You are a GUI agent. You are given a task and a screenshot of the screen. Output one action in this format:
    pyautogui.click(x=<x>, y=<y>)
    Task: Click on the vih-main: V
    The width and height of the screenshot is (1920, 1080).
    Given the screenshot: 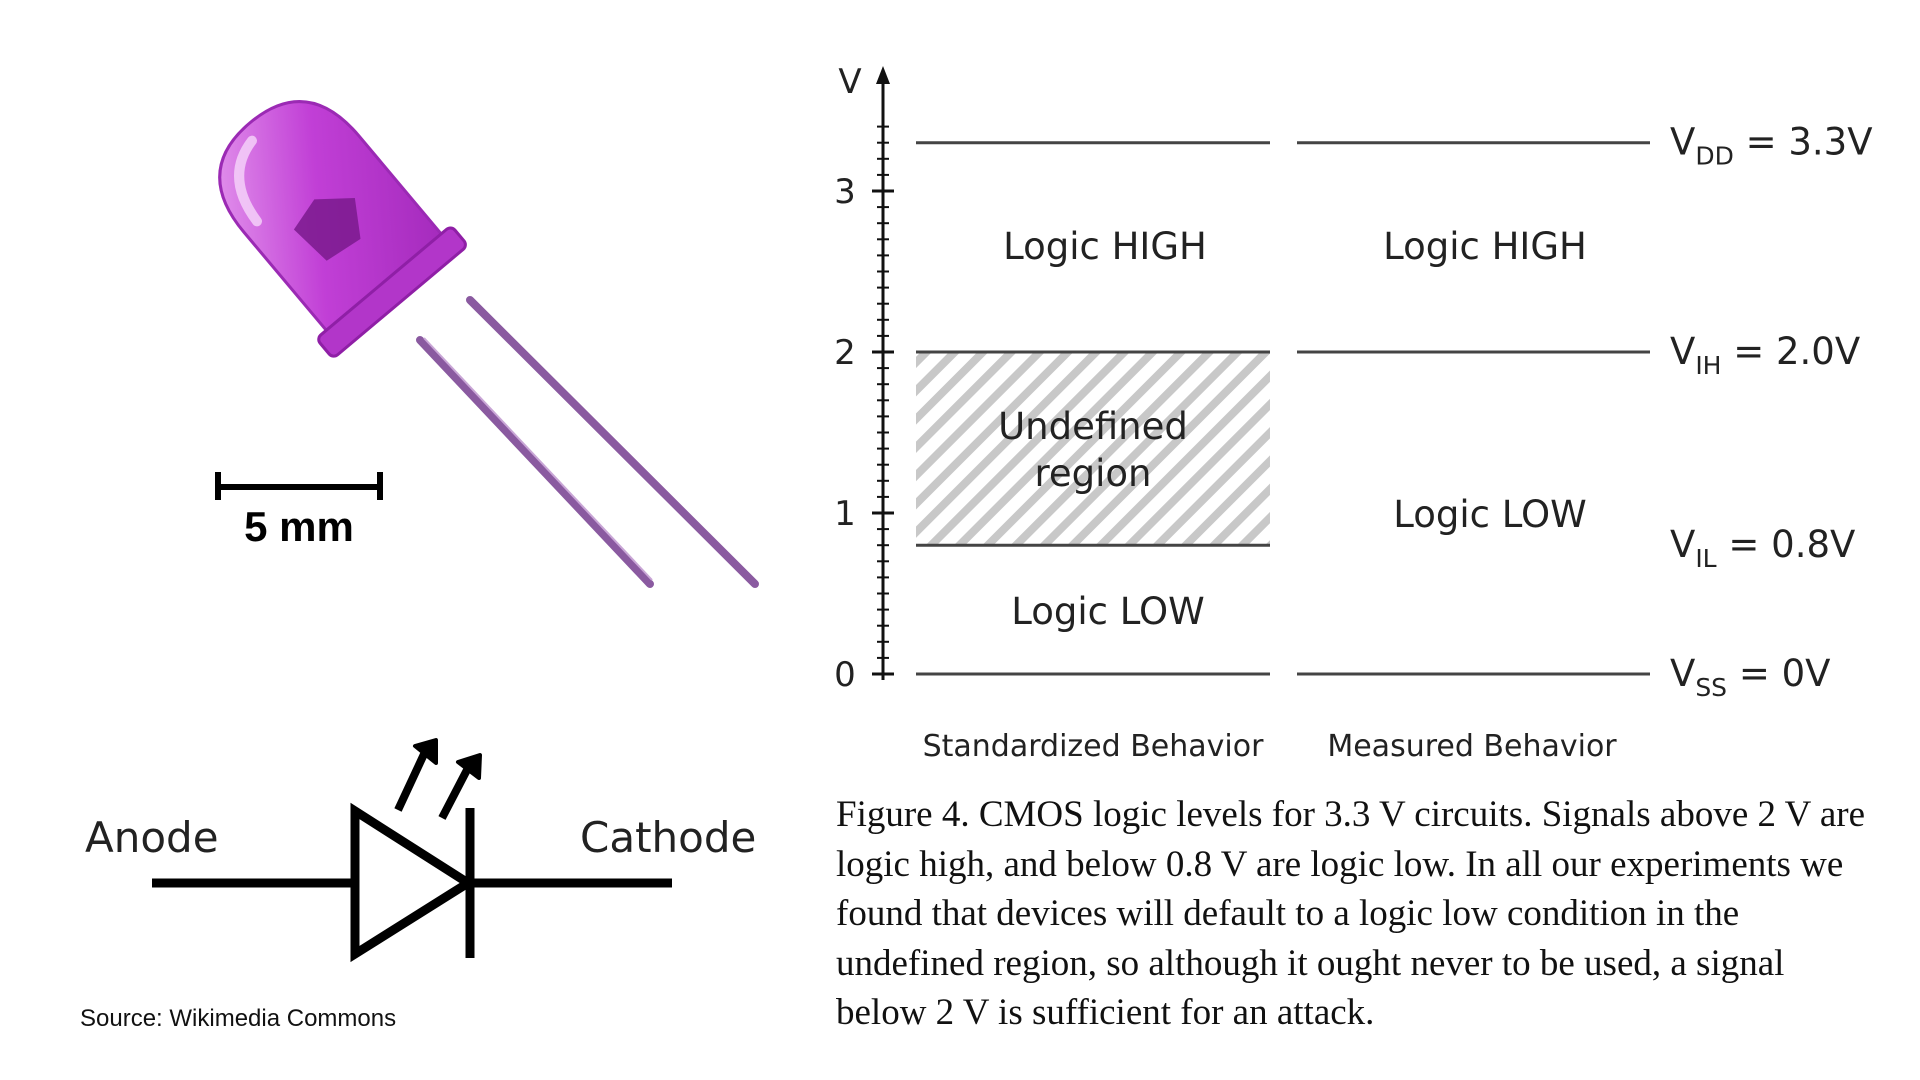 What is the action you would take?
    pyautogui.click(x=1682, y=351)
    